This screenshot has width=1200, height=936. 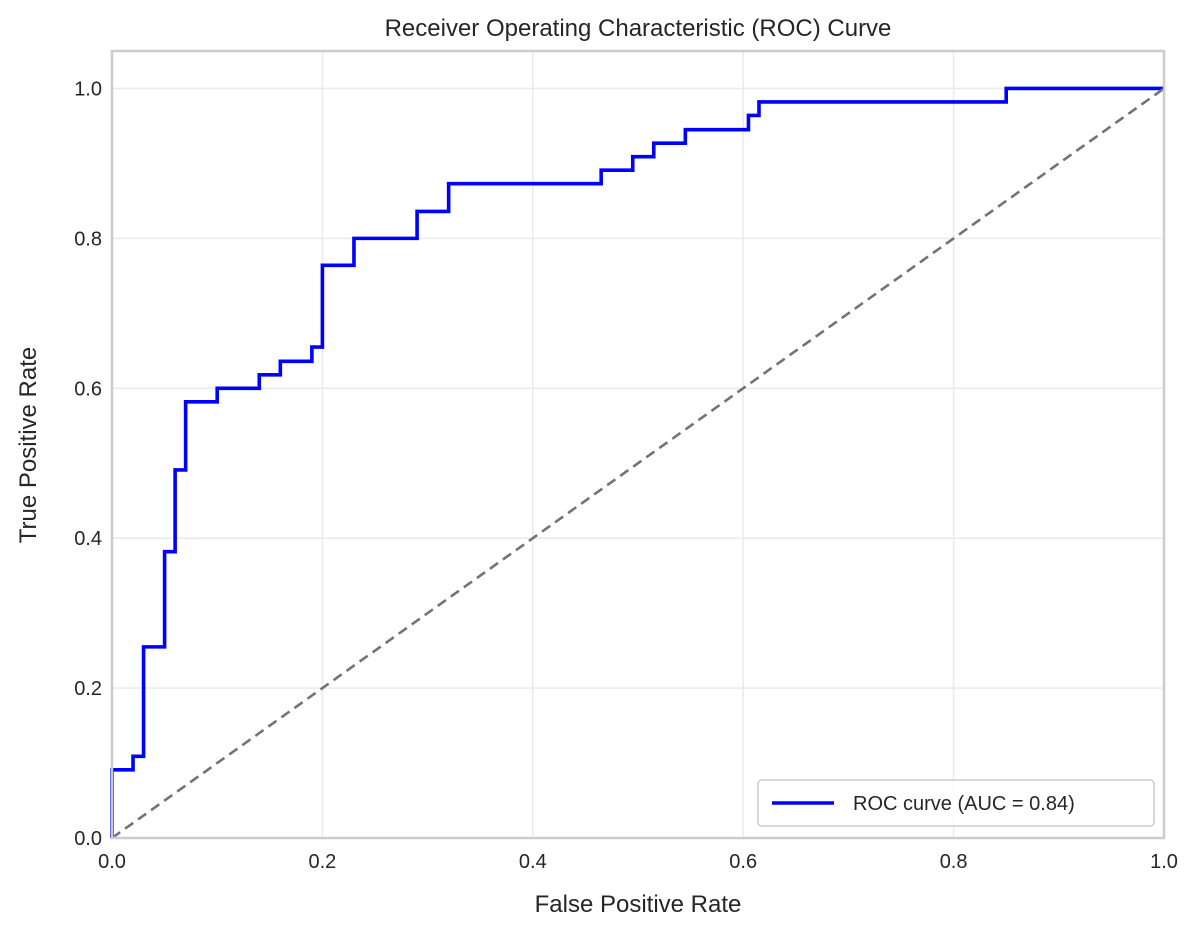 What do you see at coordinates (88, 239) in the screenshot?
I see `y-tick-label: 0.8` at bounding box center [88, 239].